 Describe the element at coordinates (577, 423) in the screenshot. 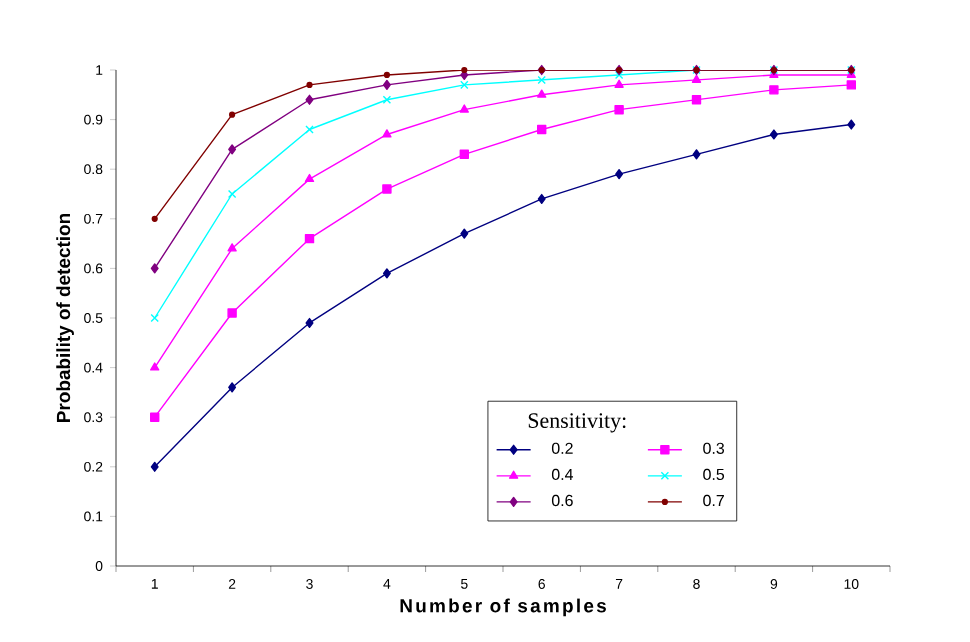

I see `legend-title: Sensitivity:` at that location.